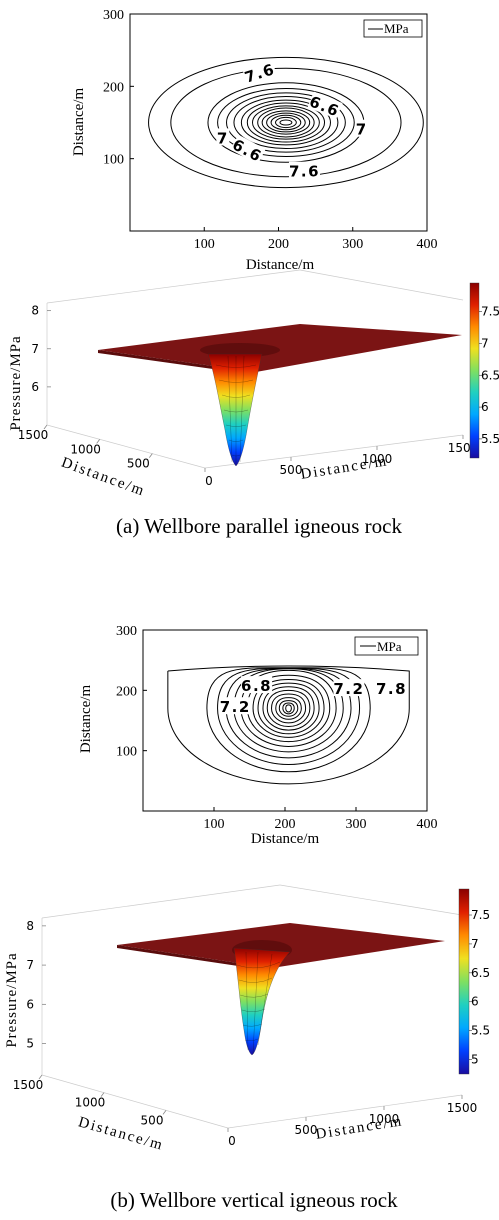  I want to click on colorbar-tick-label: 7, so click(485, 343).